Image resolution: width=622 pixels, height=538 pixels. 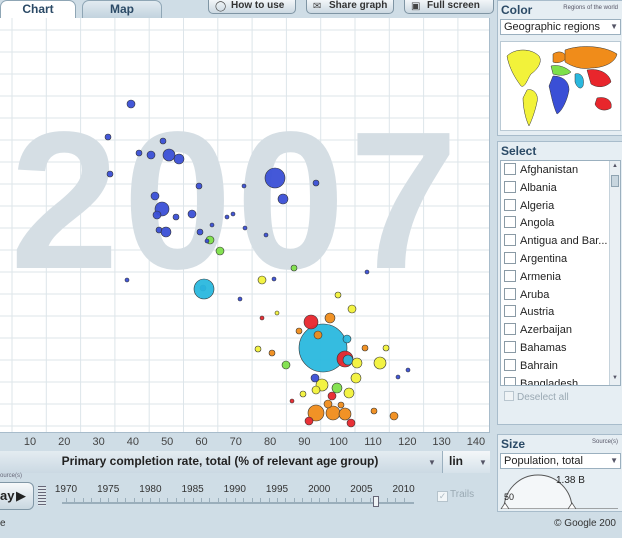 I want to click on how-to-use-button: ◯ How to use, so click(x=252, y=7).